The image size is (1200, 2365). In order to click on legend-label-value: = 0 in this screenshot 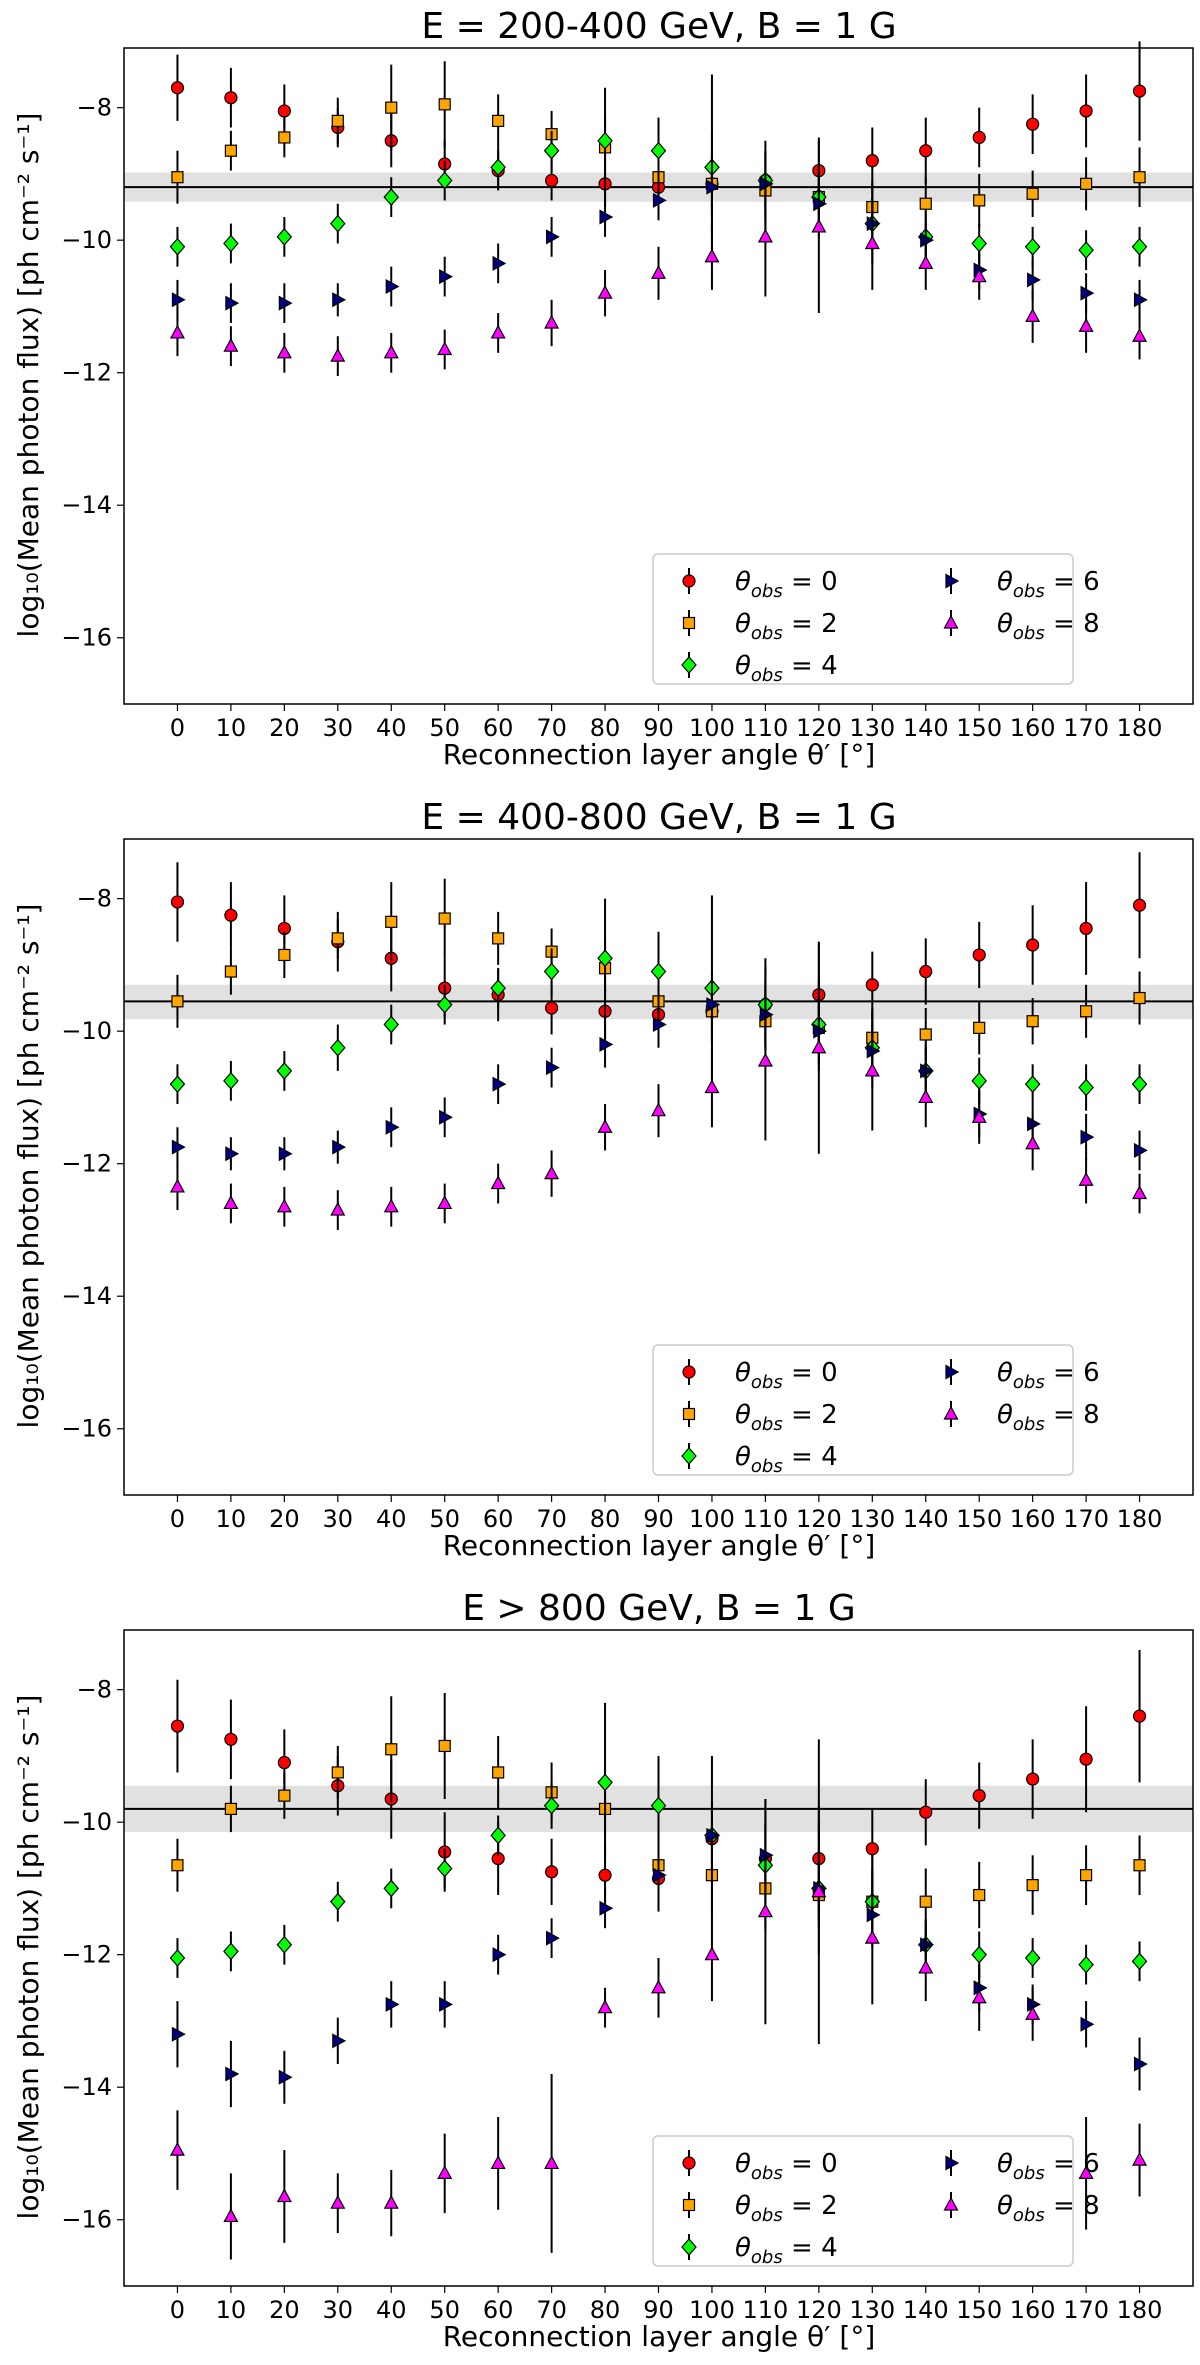, I will do `click(810, 582)`.